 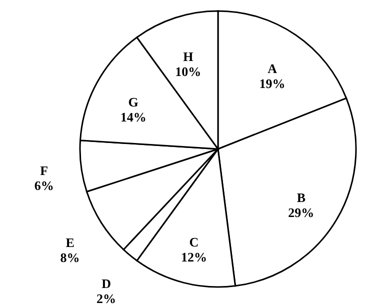 I want to click on data-label: 8%, so click(x=70, y=257).